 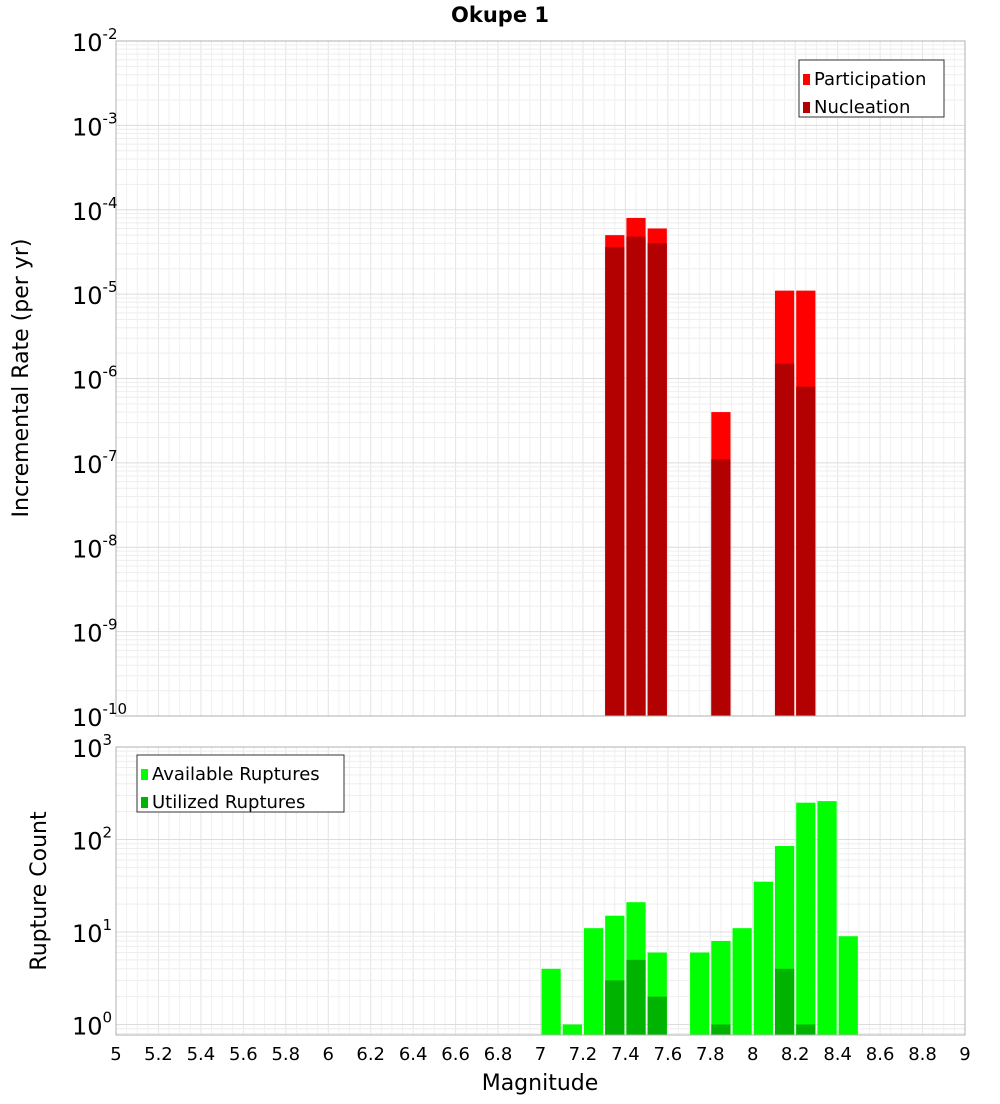 I want to click on x-tick-label: 7.6, so click(x=668, y=1054).